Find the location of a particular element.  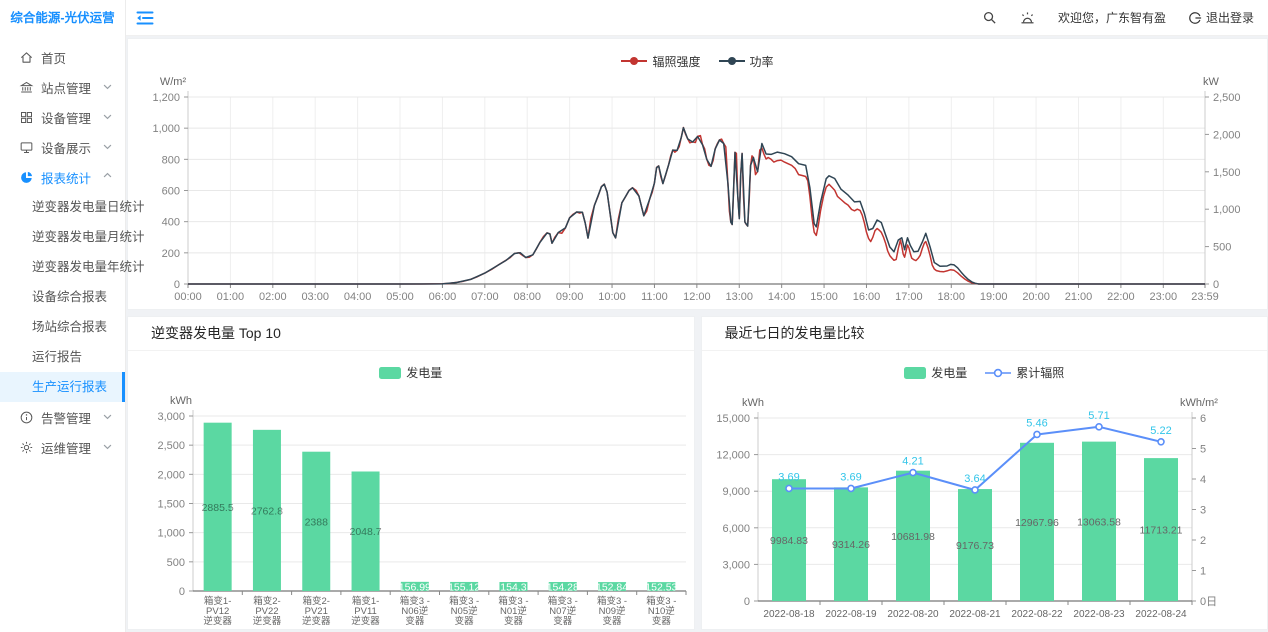

alarm-icon is located at coordinates (1027, 18).